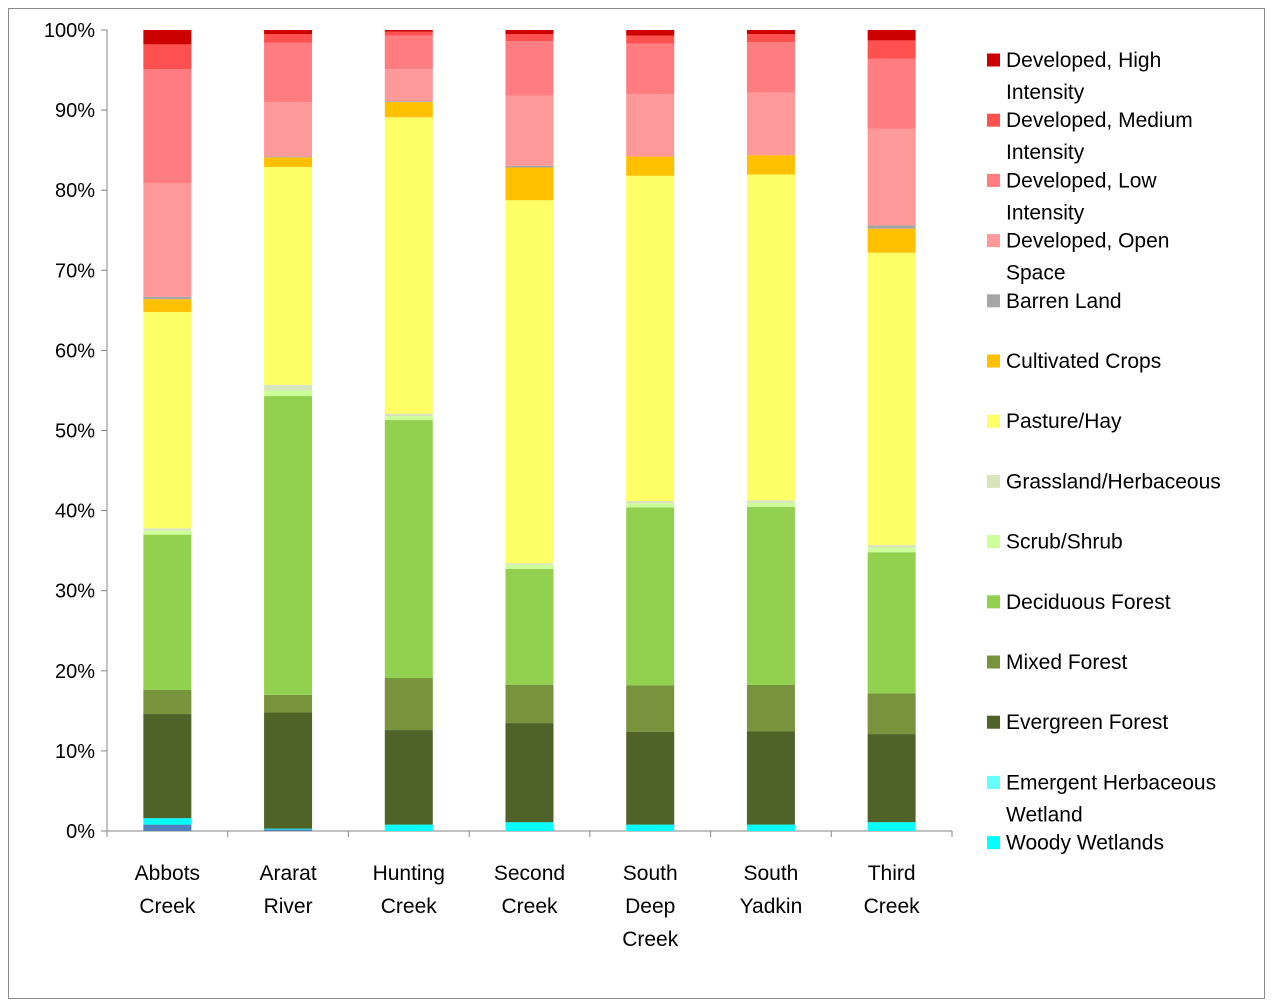 This screenshot has width=1273, height=1007. I want to click on legend-label: Emergent Herbaceous Wetland, so click(1111, 798).